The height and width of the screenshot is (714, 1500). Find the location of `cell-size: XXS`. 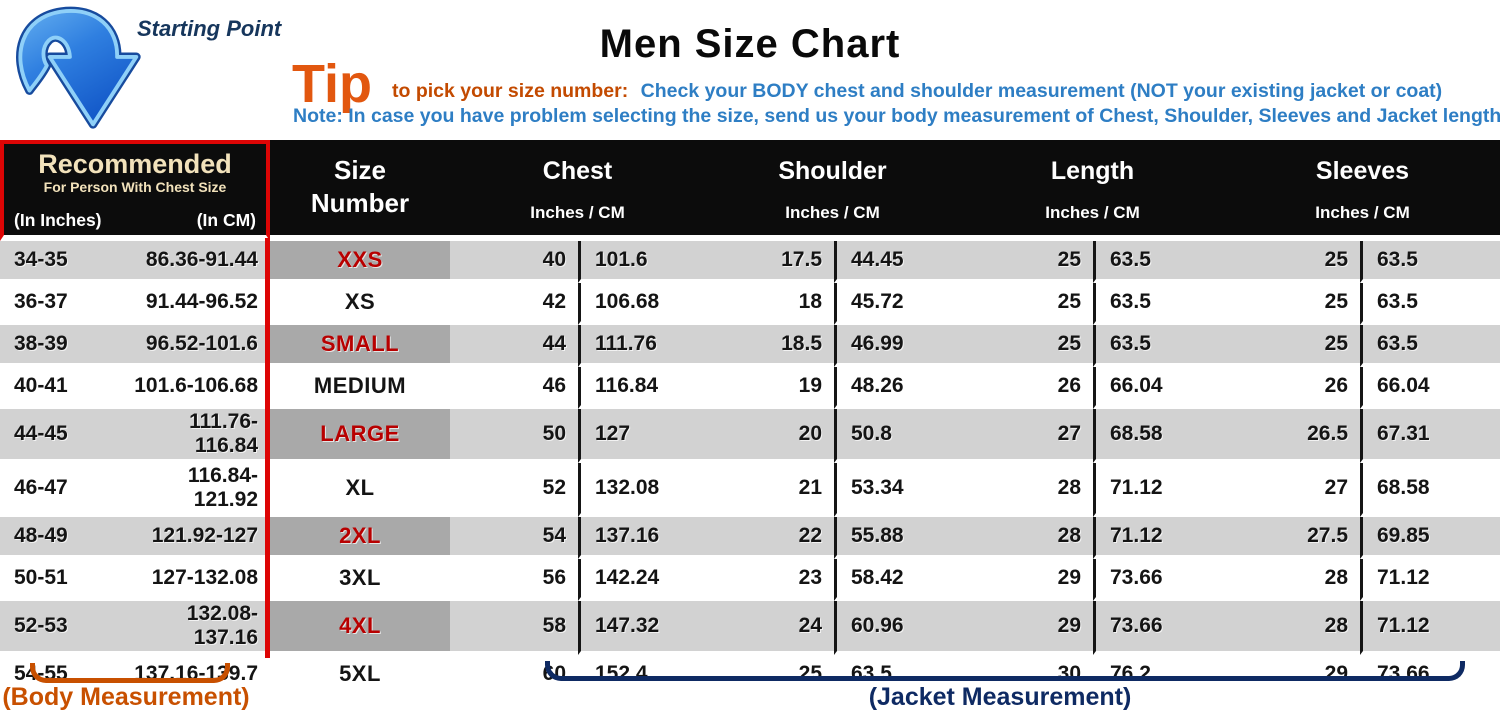

cell-size: XXS is located at coordinates (360, 262).